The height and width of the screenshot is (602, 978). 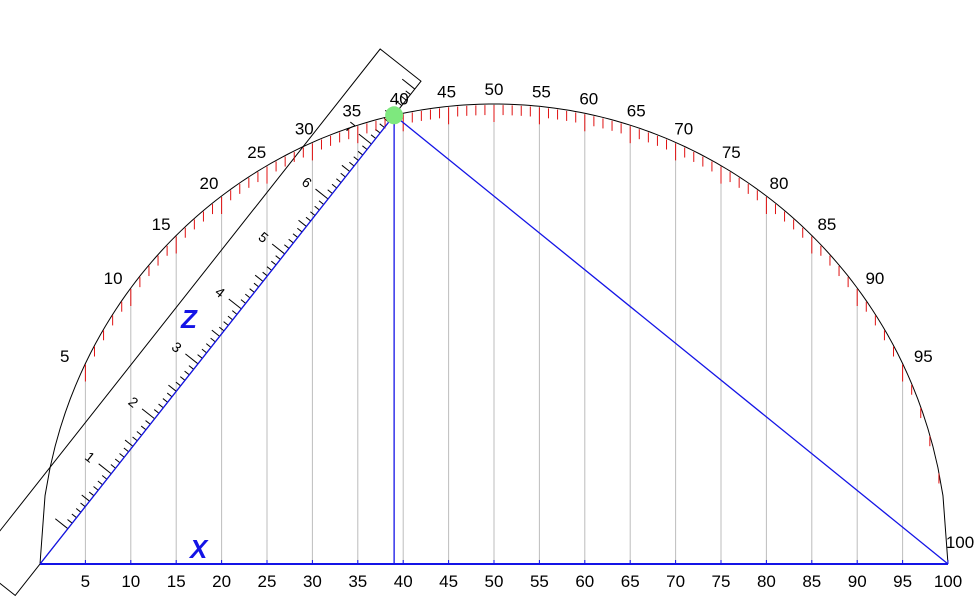 I want to click on axis-label: 25, so click(x=267, y=581).